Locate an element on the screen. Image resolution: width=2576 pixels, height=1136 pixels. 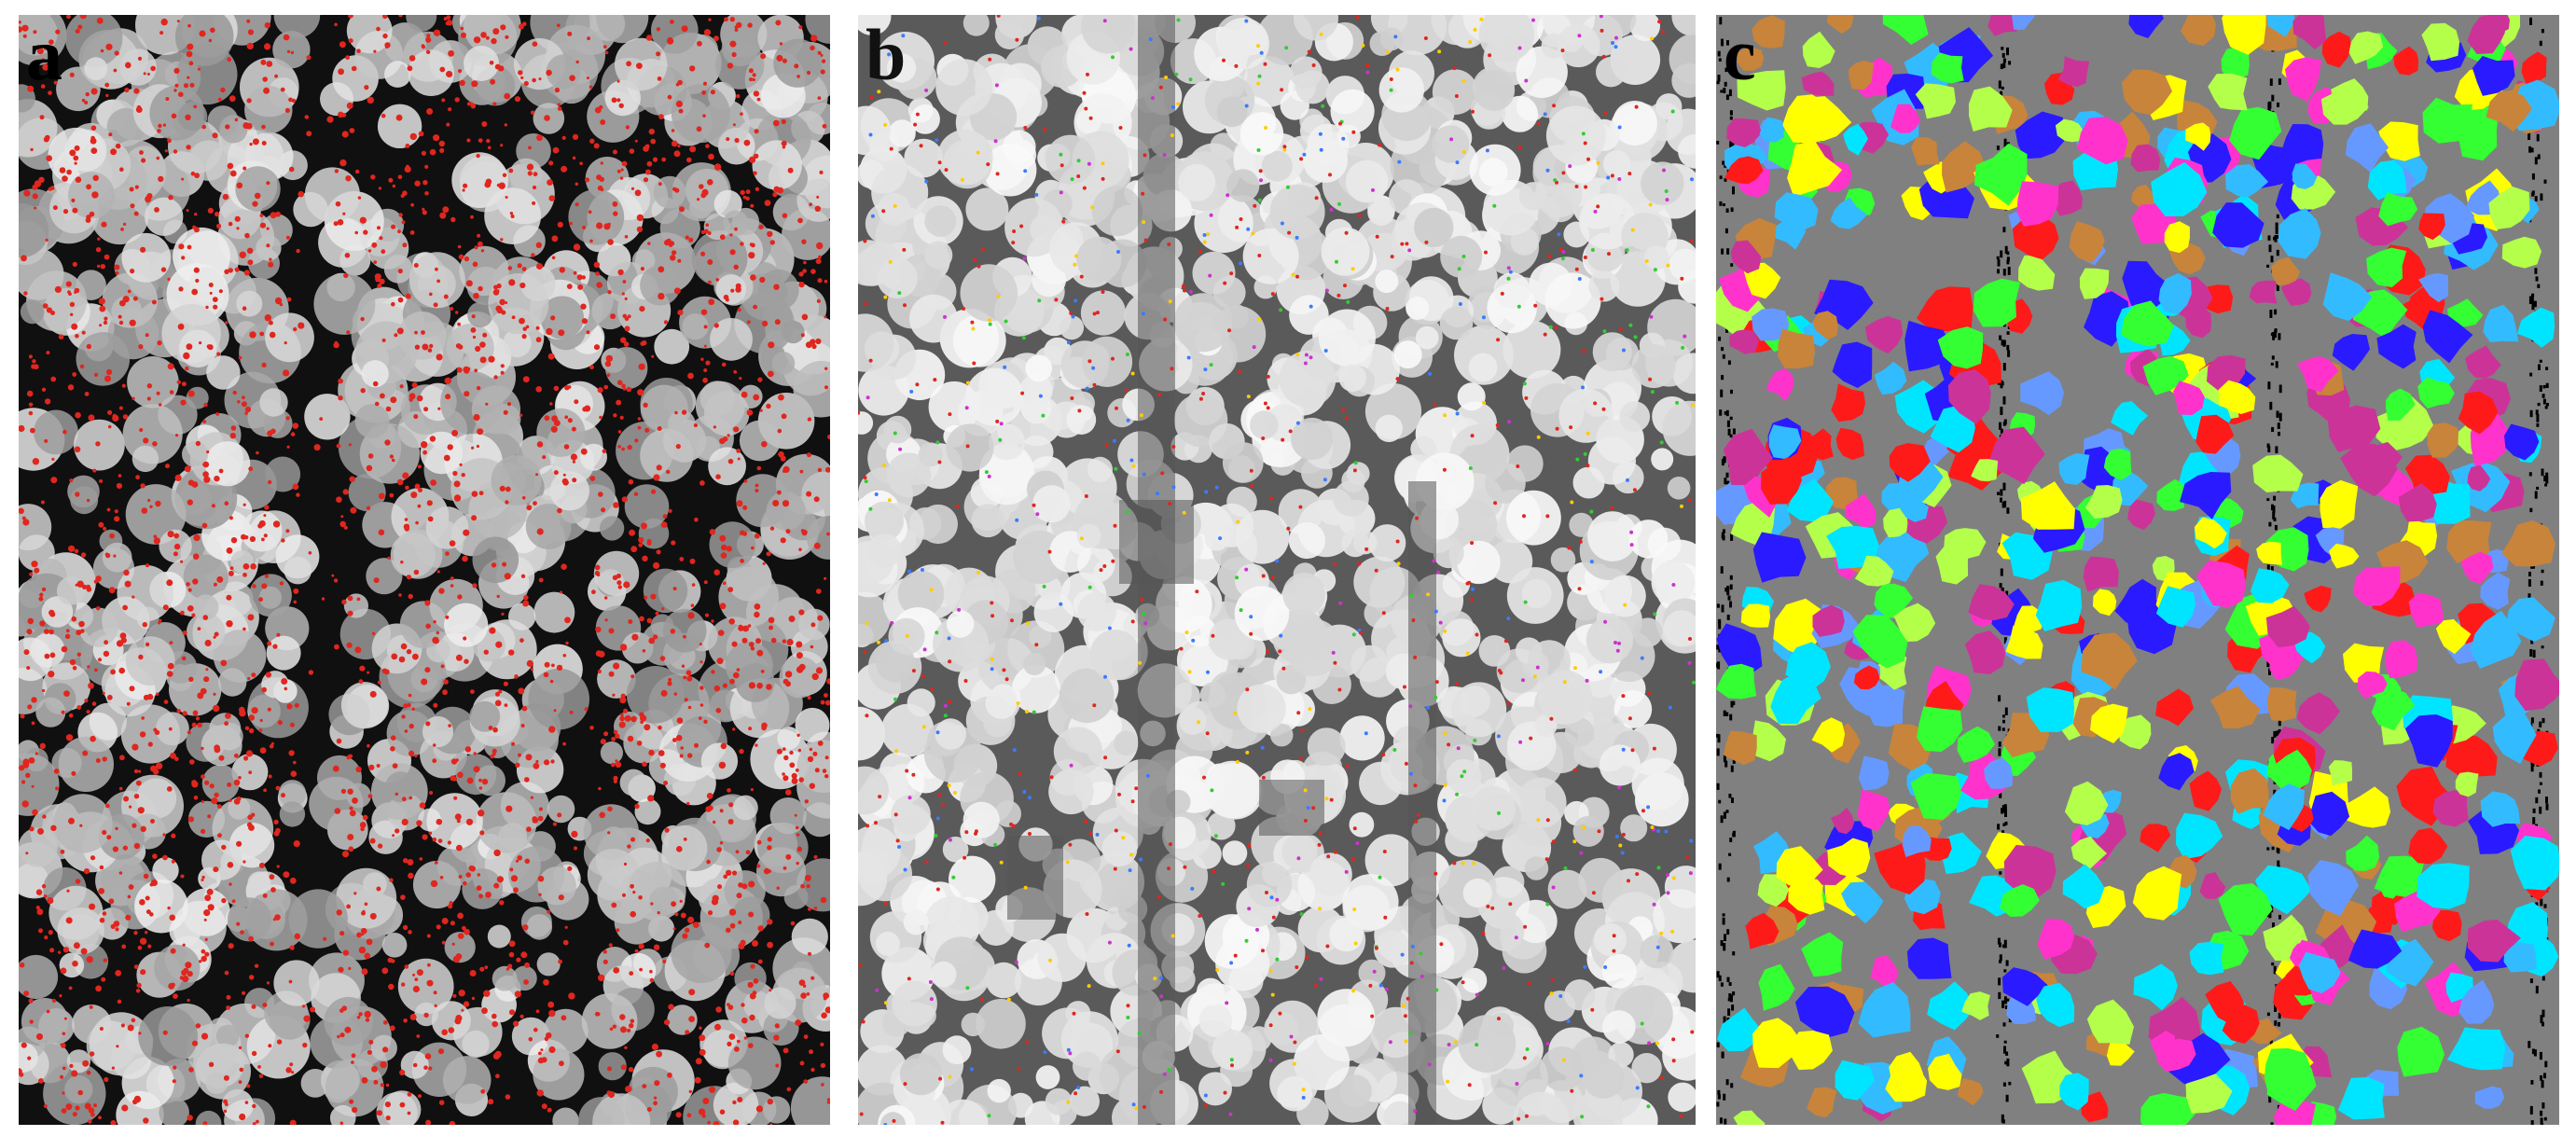
panel-a-label: a is located at coordinates (44, 55).